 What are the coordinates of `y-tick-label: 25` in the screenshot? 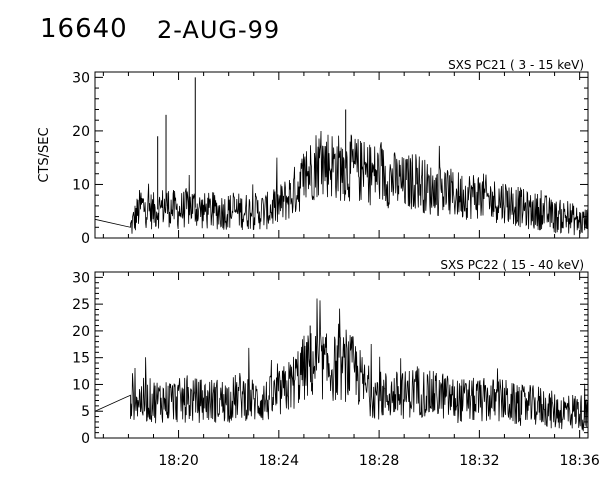 It's located at (81, 305).